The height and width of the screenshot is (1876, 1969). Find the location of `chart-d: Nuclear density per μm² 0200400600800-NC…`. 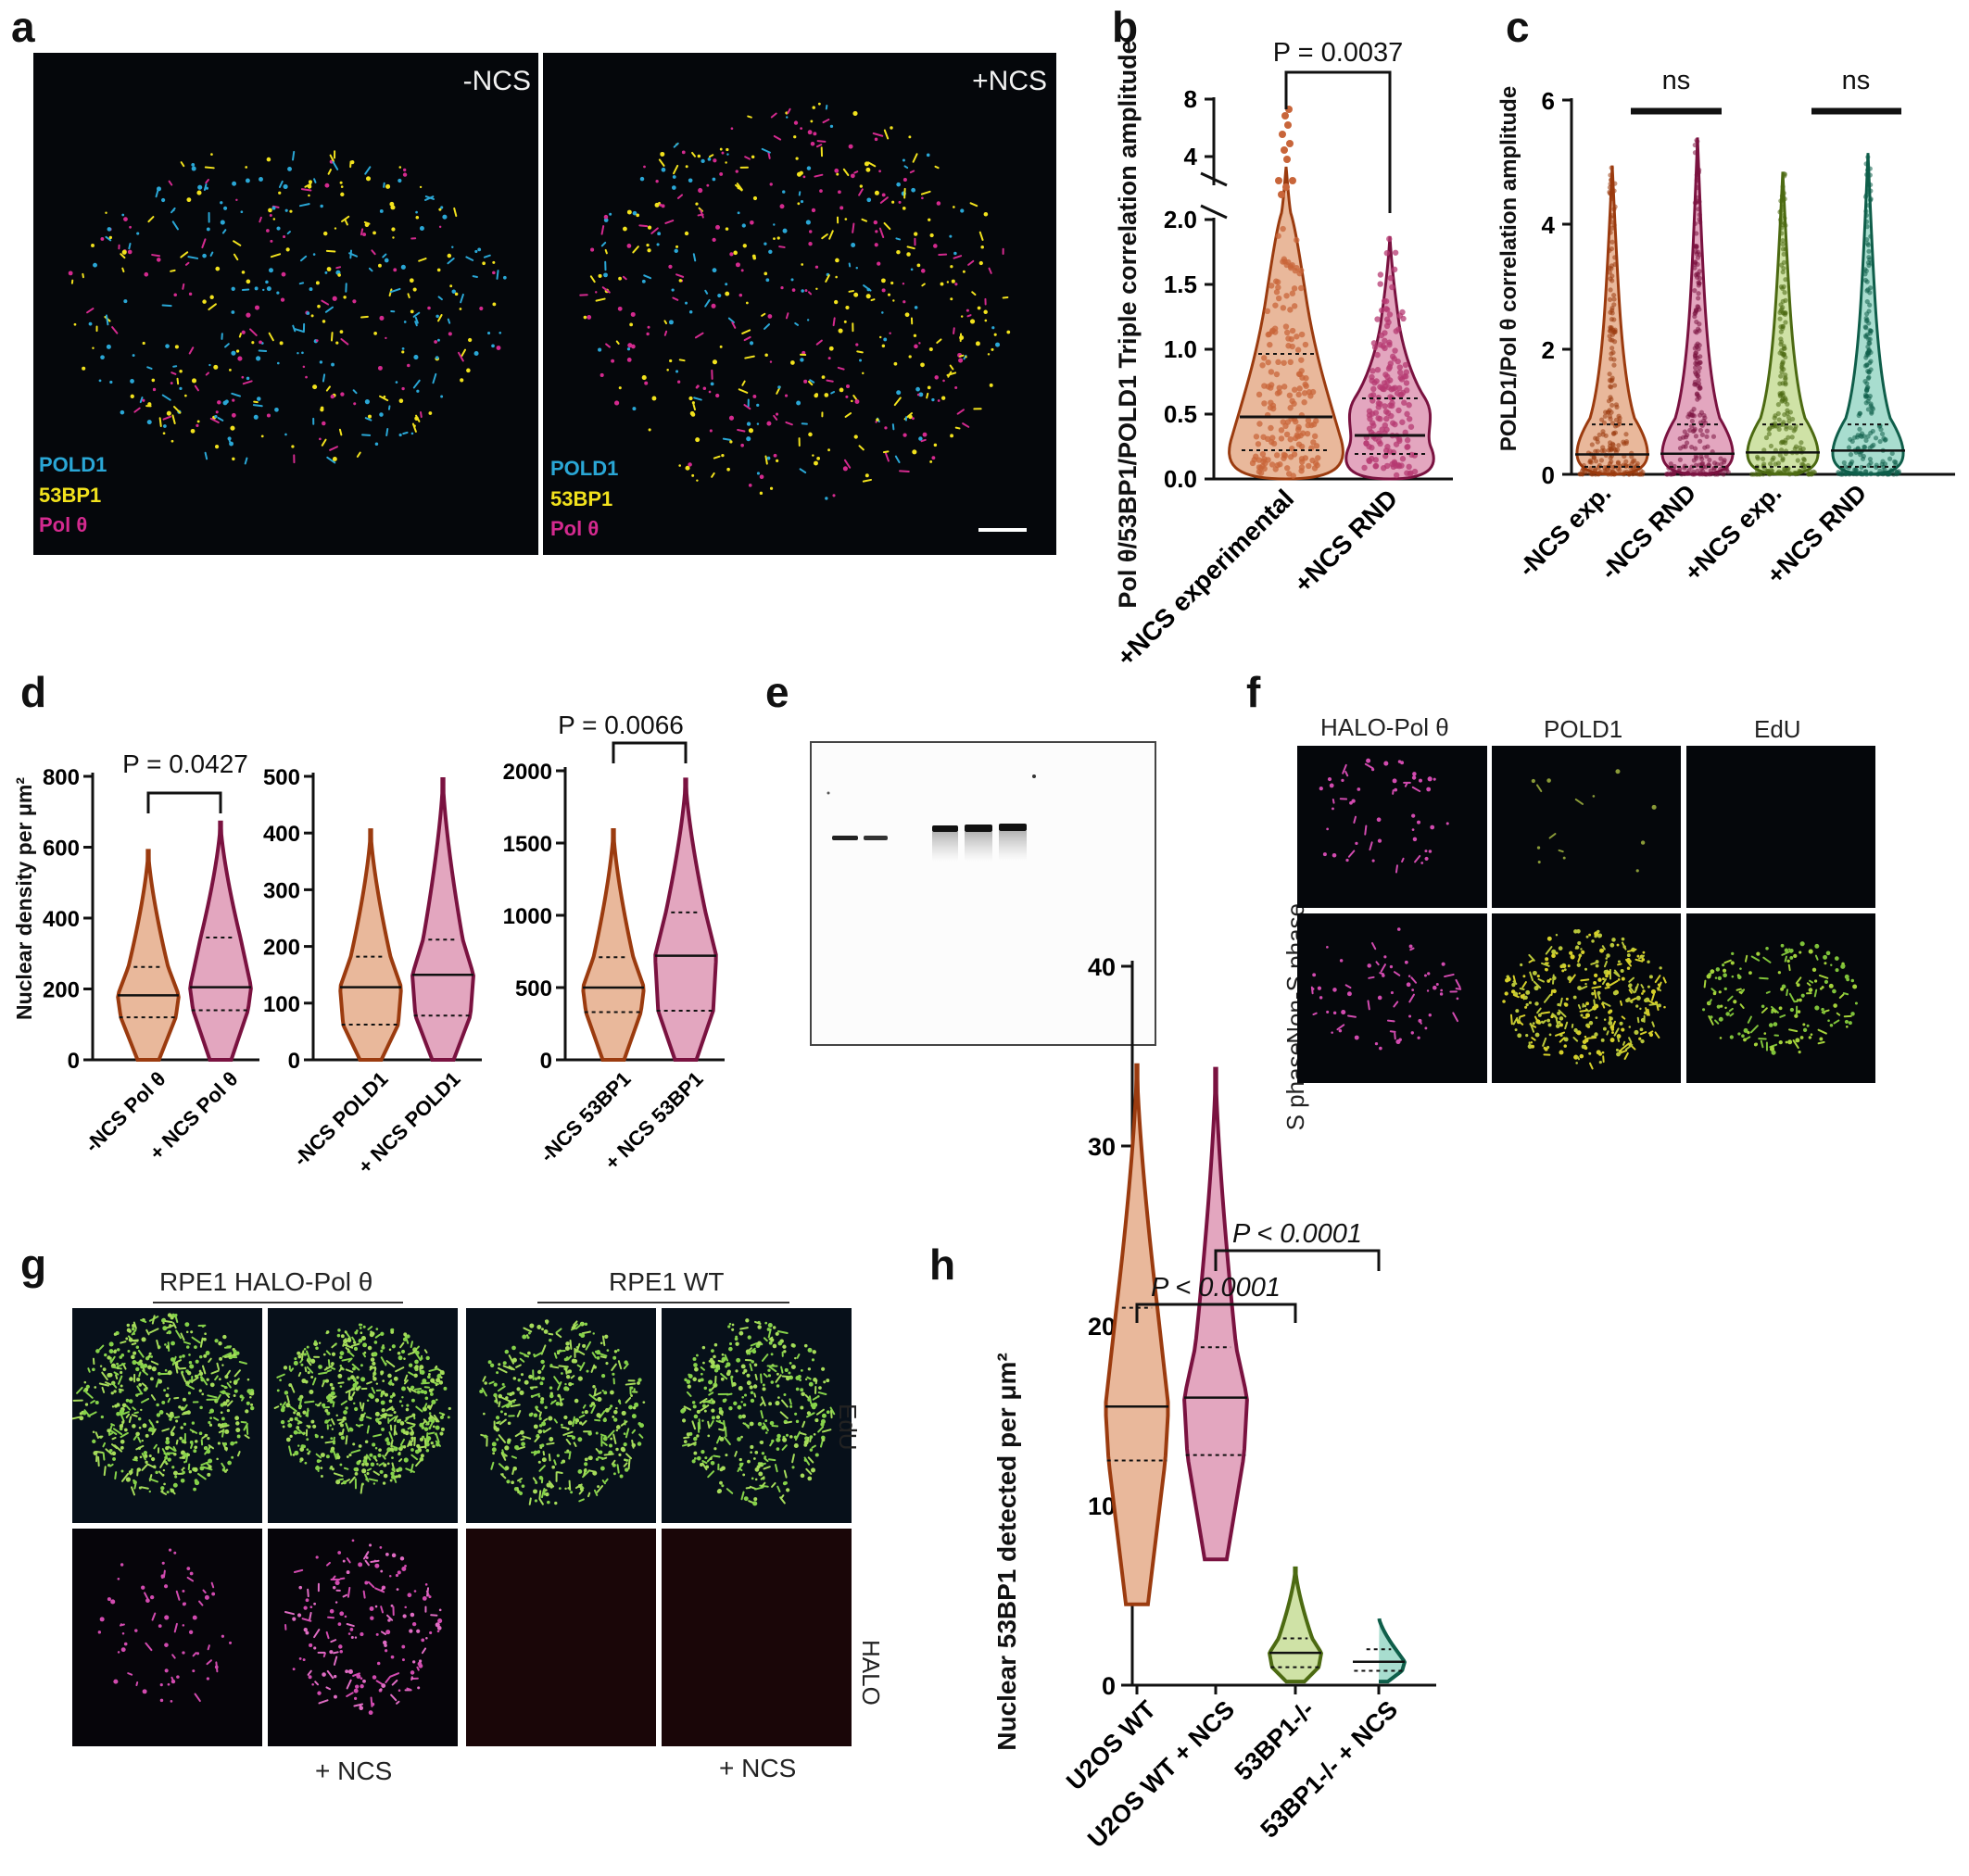

chart-d: Nuclear density per μm² 0200400600800-NC… is located at coordinates (368, 944).